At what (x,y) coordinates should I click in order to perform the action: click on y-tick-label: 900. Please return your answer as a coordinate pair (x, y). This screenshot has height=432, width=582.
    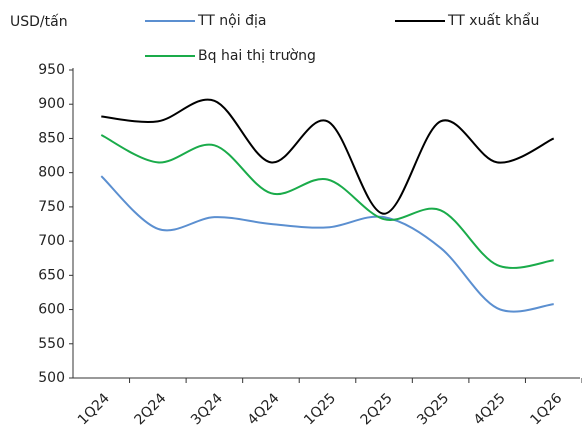
    Looking at the image, I should click on (51, 104).